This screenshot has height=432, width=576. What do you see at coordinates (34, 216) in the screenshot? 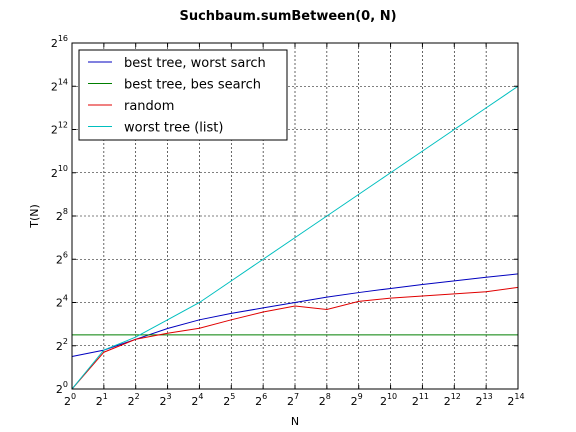
I see `y-axis-label: T(N)` at bounding box center [34, 216].